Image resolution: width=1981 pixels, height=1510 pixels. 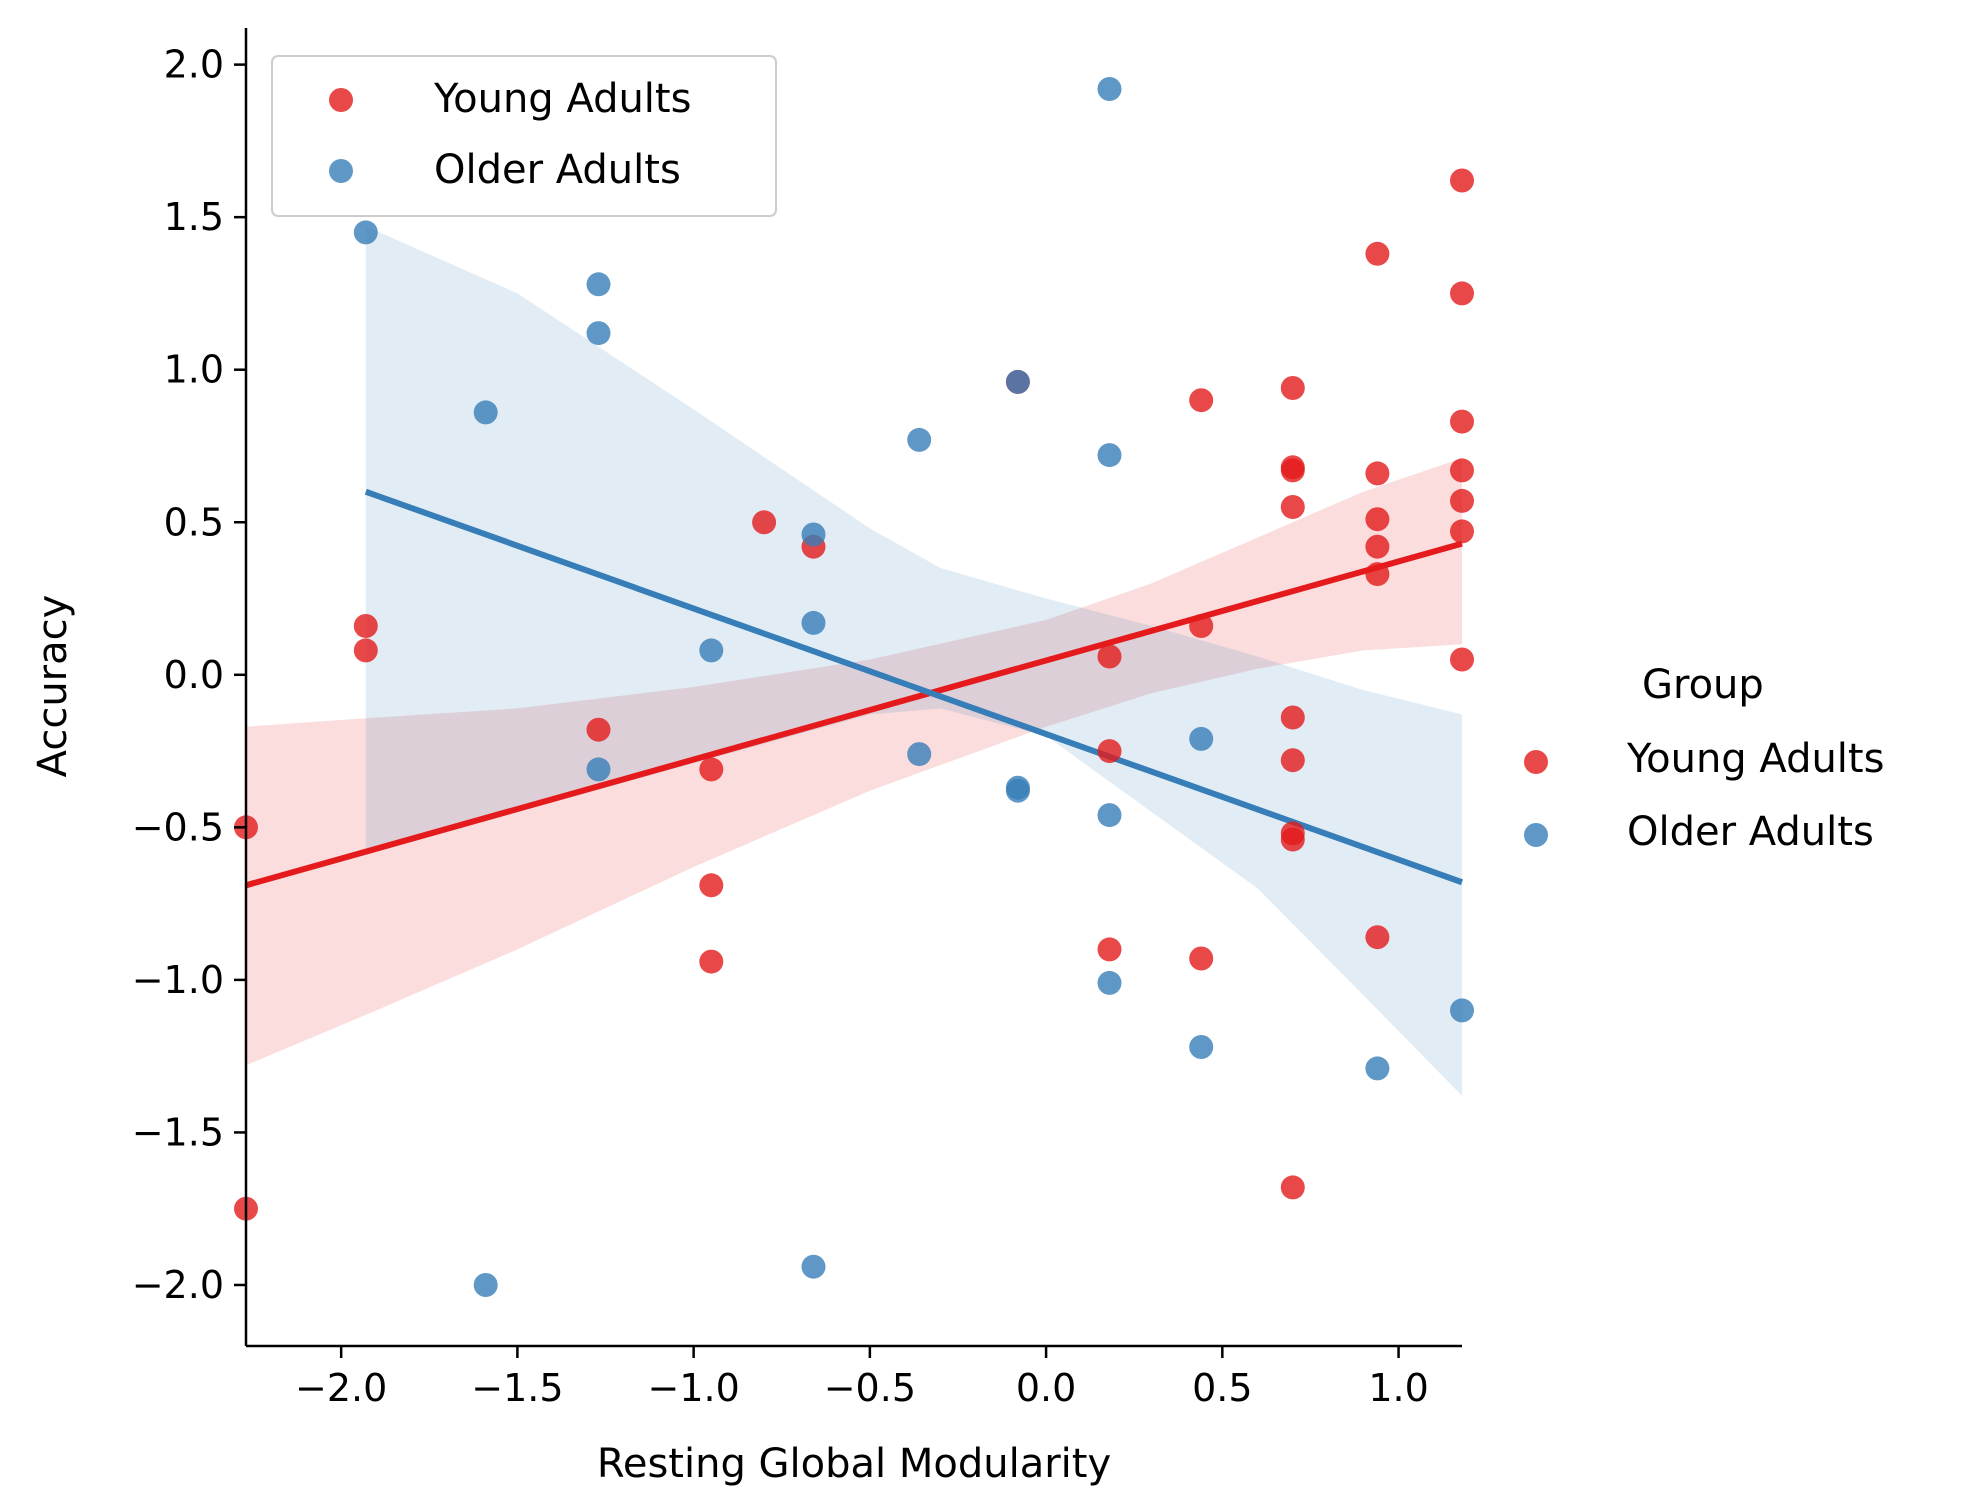 I want to click on x-ticks: −2.0 −1.5 −1.0 −0.5 0.0 0.5 1.0, so click(x=862, y=1378).